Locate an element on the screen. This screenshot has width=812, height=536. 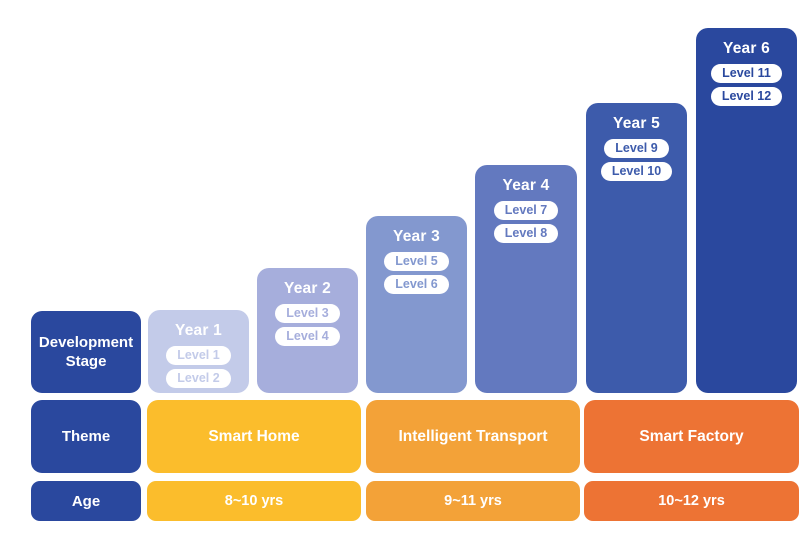
age-smart-home: 8~10 yrs is located at coordinates (254, 501).